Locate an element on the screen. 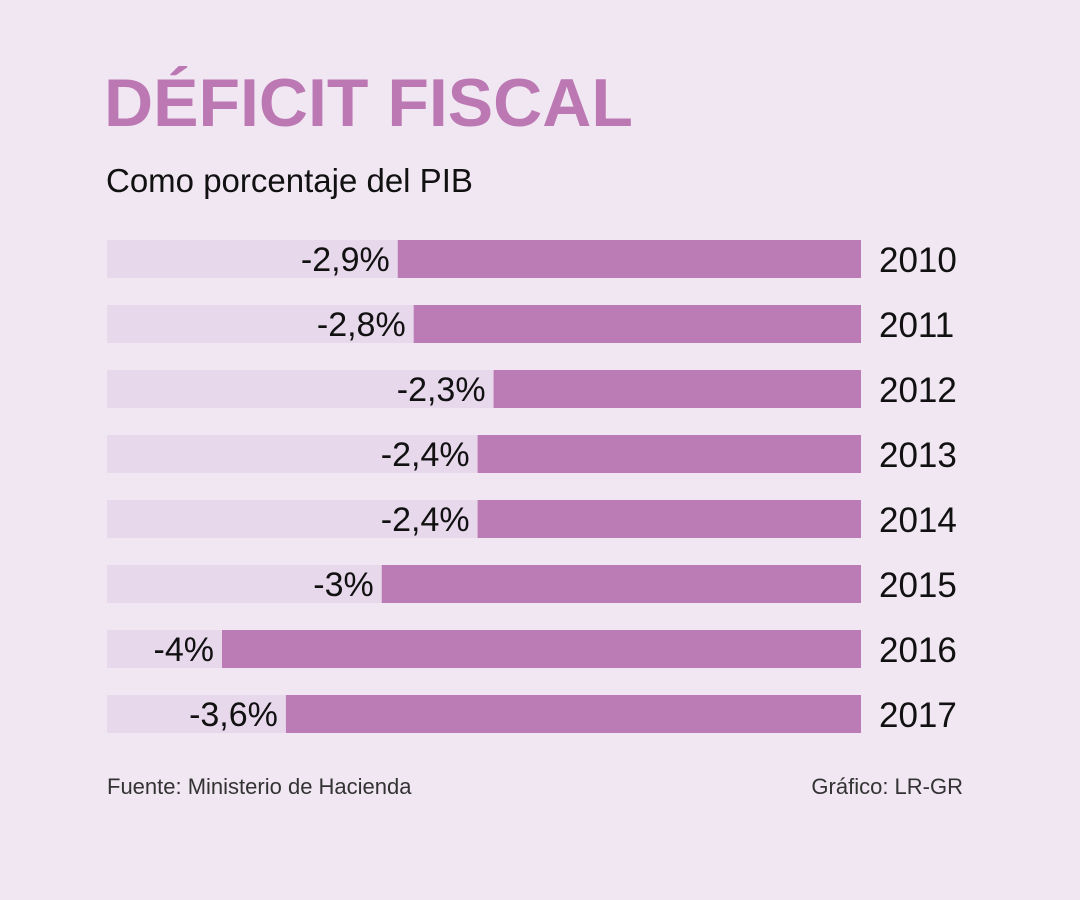  chart-subtitle: Como porcentaje del PIB is located at coordinates (289, 180).